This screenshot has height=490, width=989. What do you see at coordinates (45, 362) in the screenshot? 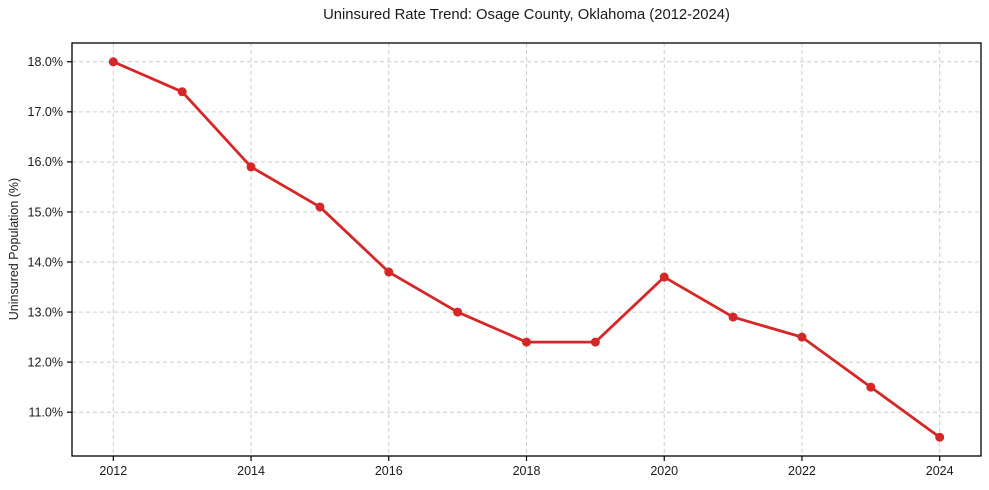
I see `y-tick-label: 12.0%` at bounding box center [45, 362].